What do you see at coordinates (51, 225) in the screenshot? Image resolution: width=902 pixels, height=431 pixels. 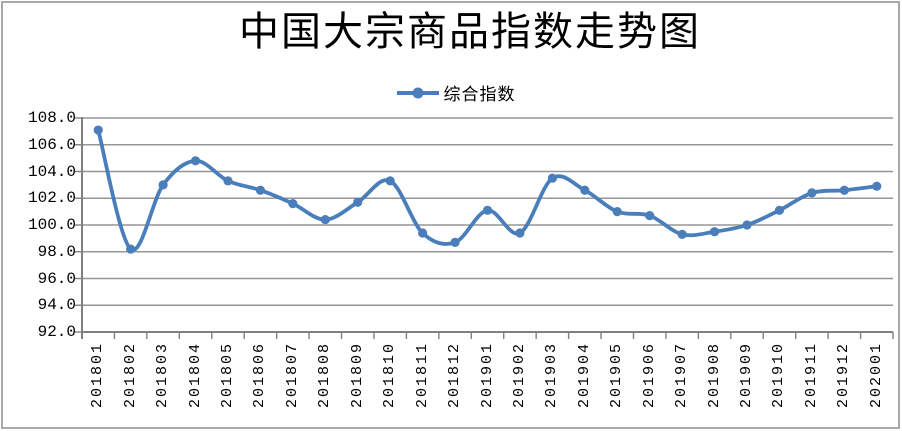 I see `y-axis-label: 100.0` at bounding box center [51, 225].